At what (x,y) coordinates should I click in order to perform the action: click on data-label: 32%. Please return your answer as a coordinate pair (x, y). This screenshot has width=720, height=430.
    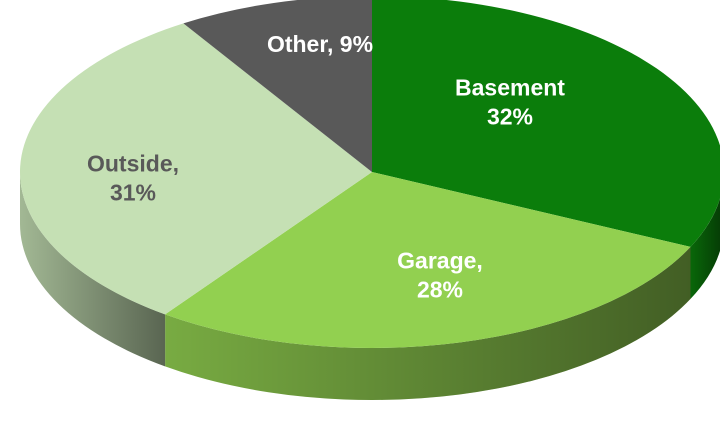
    Looking at the image, I should click on (510, 117).